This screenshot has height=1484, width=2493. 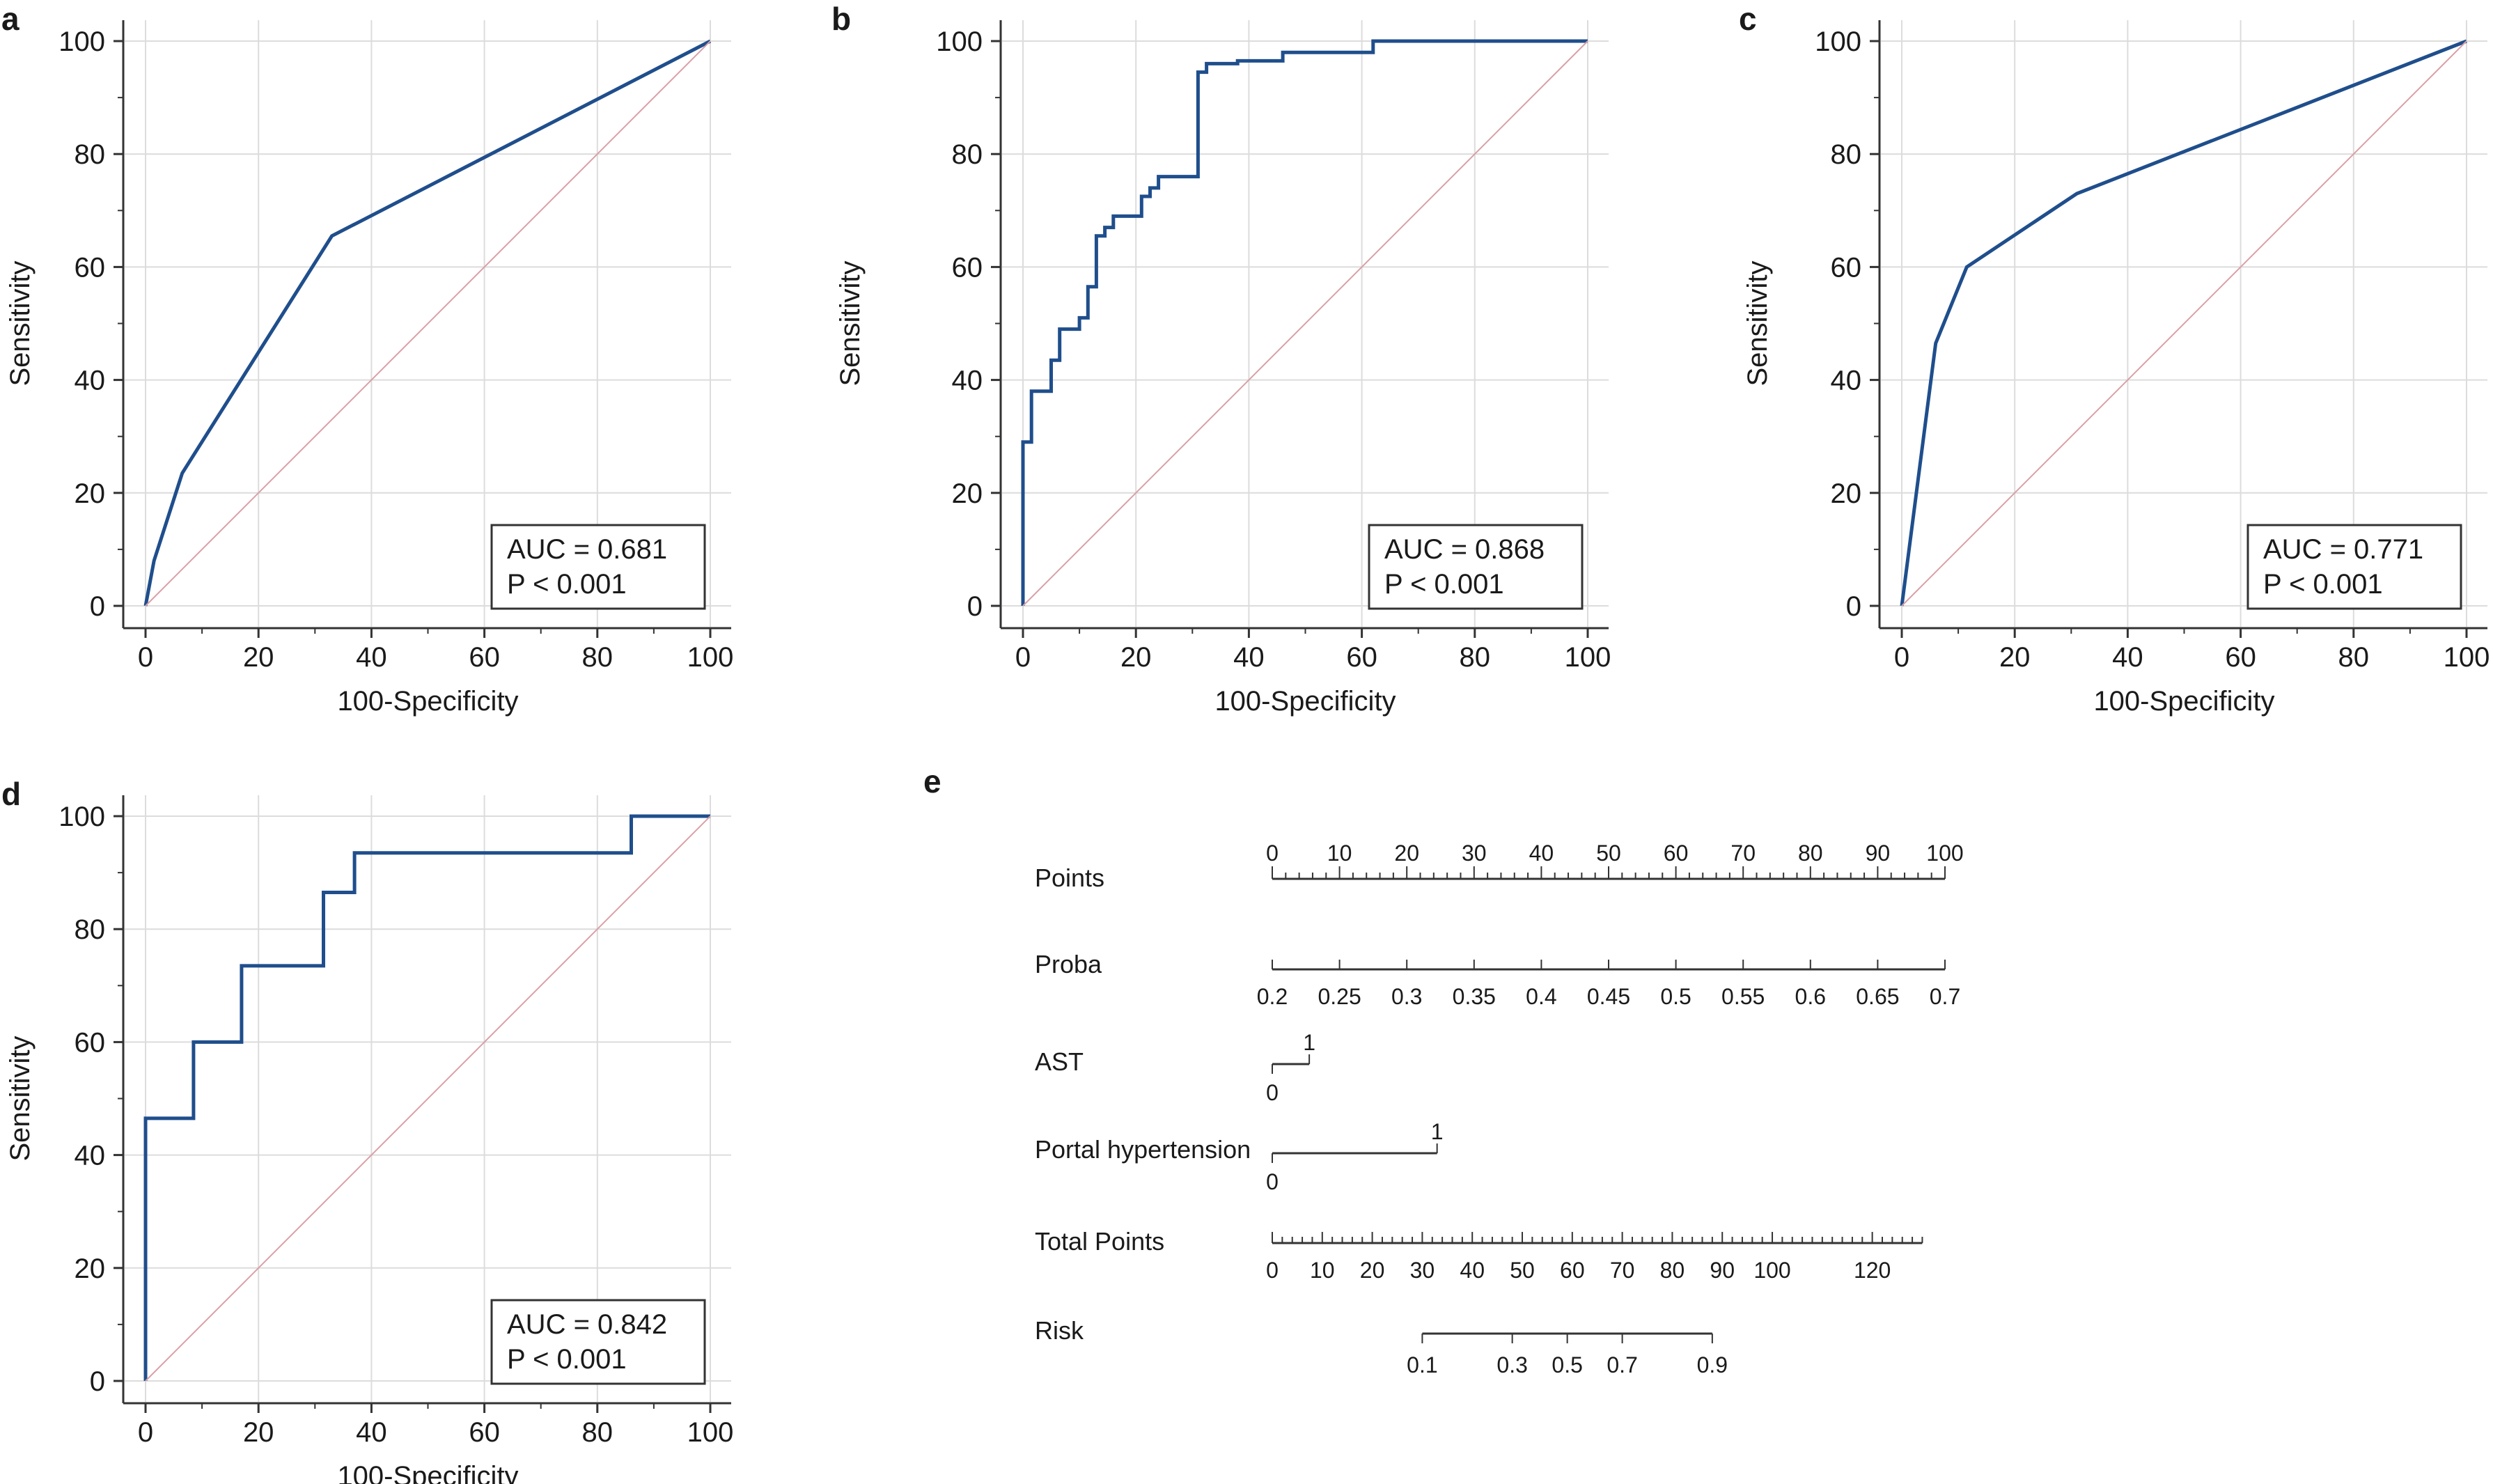 I want to click on proba-tick-label: 0.65, so click(x=1877, y=996).